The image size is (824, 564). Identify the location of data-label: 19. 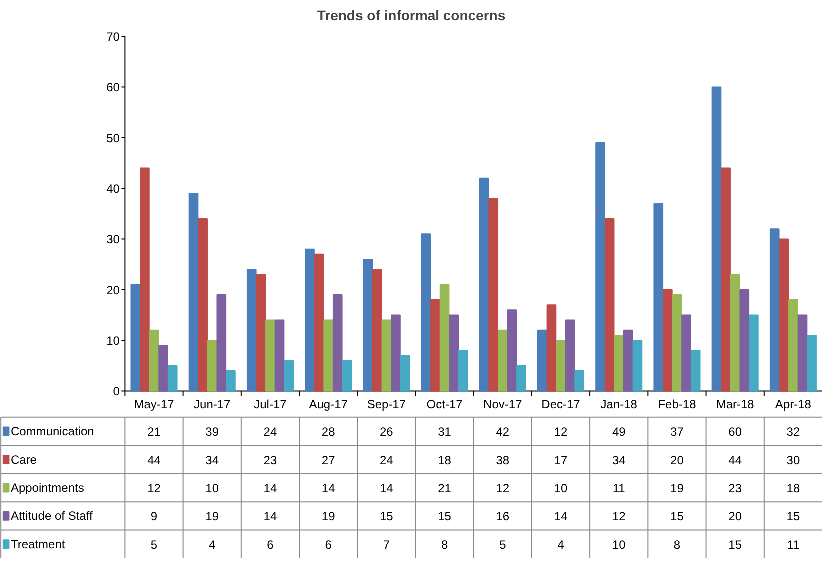
(677, 488).